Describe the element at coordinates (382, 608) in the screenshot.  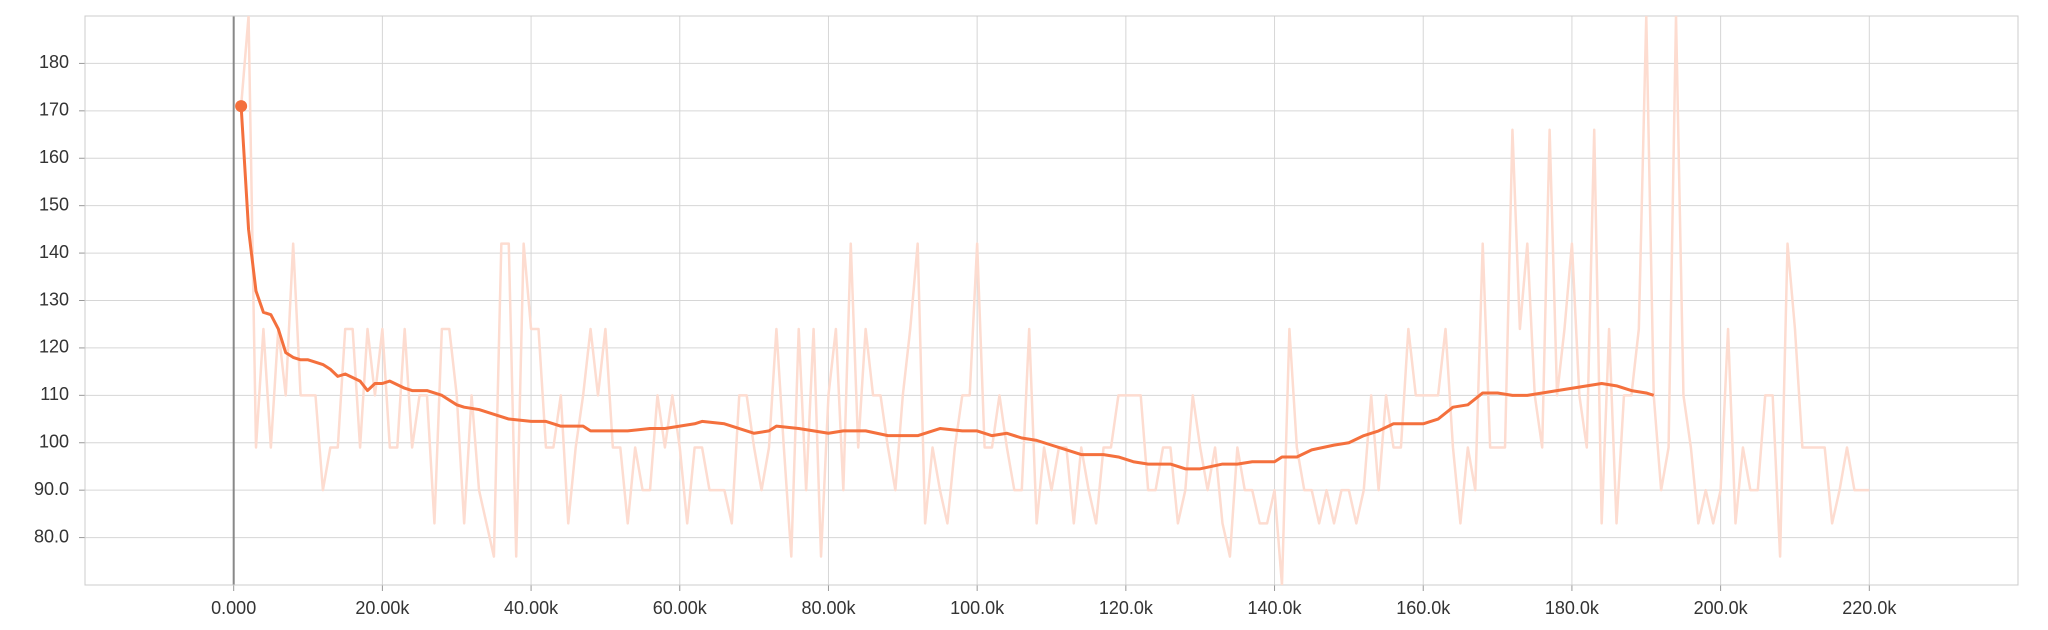
I see `x-tick-label: 20.00k` at that location.